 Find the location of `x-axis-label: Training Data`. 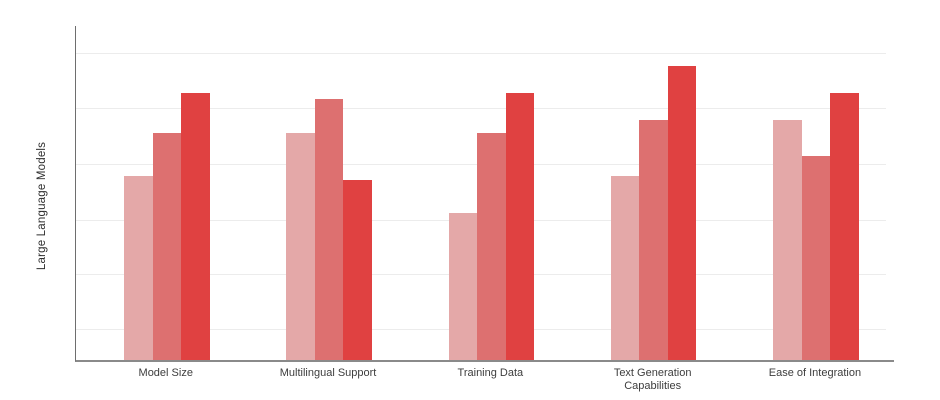

x-axis-label: Training Data is located at coordinates (490, 373).